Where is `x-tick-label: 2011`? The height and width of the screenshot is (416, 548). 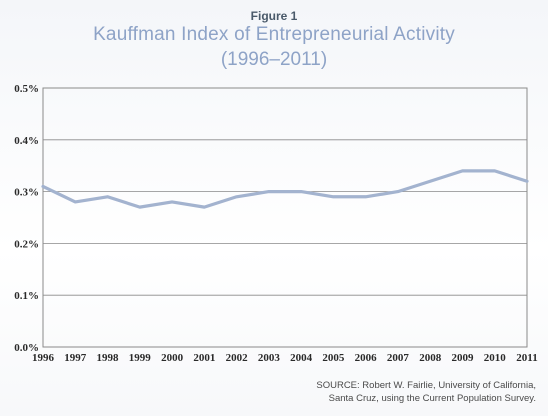 x-tick-label: 2011 is located at coordinates (526, 358).